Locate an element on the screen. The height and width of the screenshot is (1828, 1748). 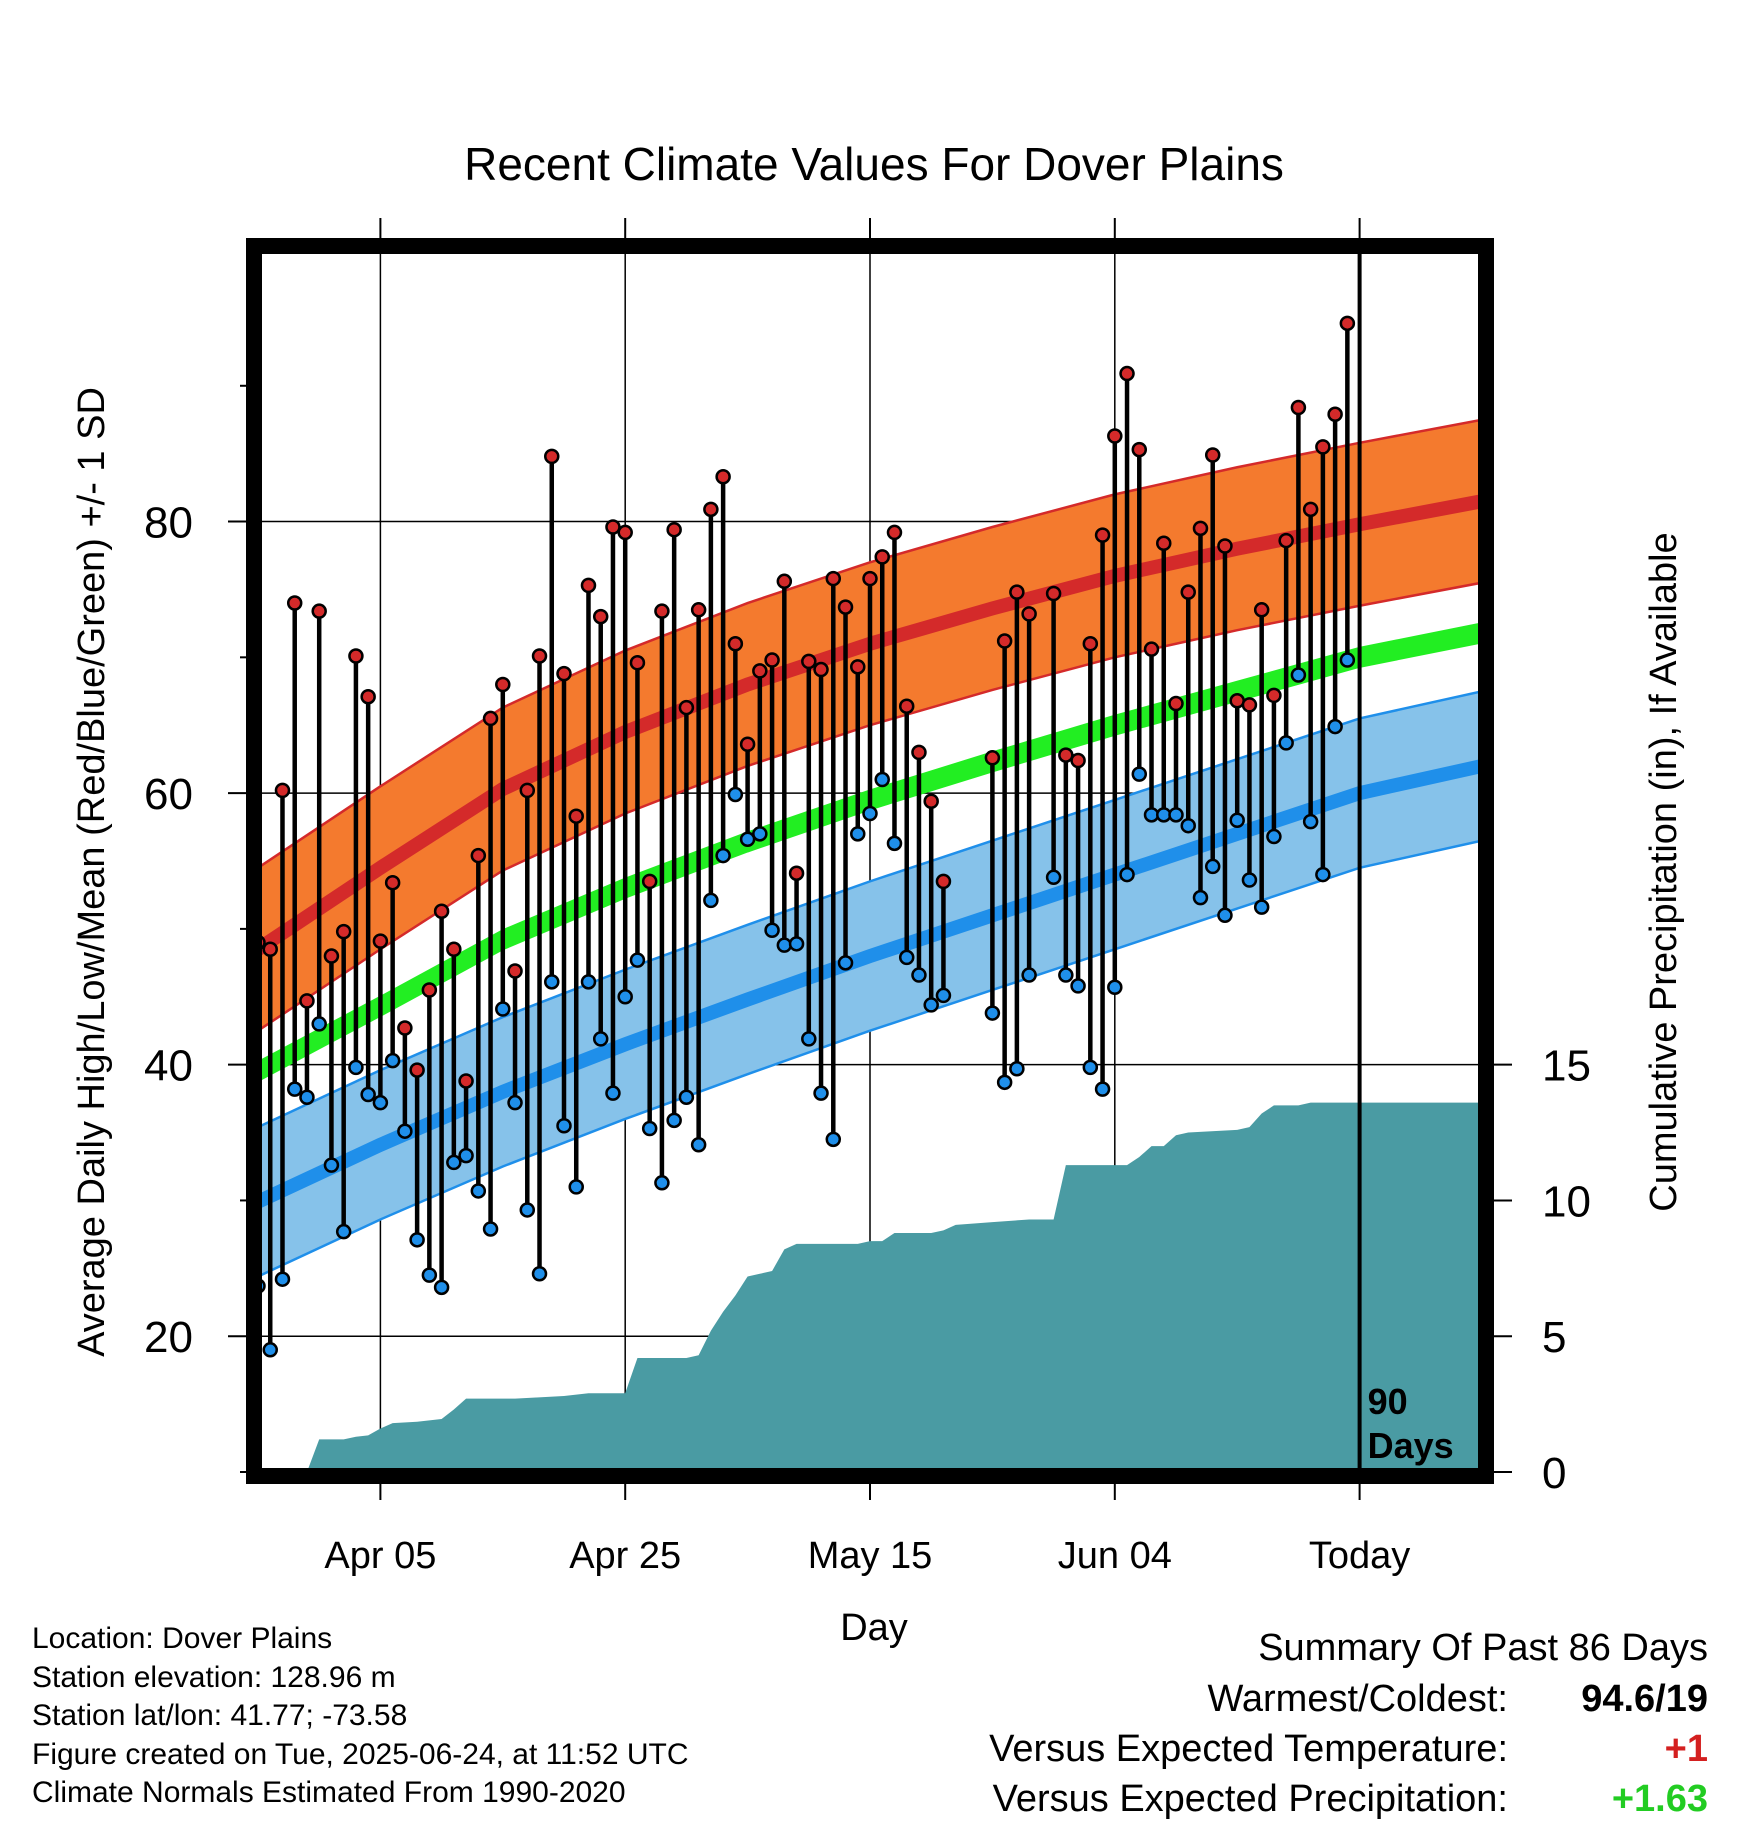
warmest-coldest-value: 94.6/19 is located at coordinates (1644, 1699).